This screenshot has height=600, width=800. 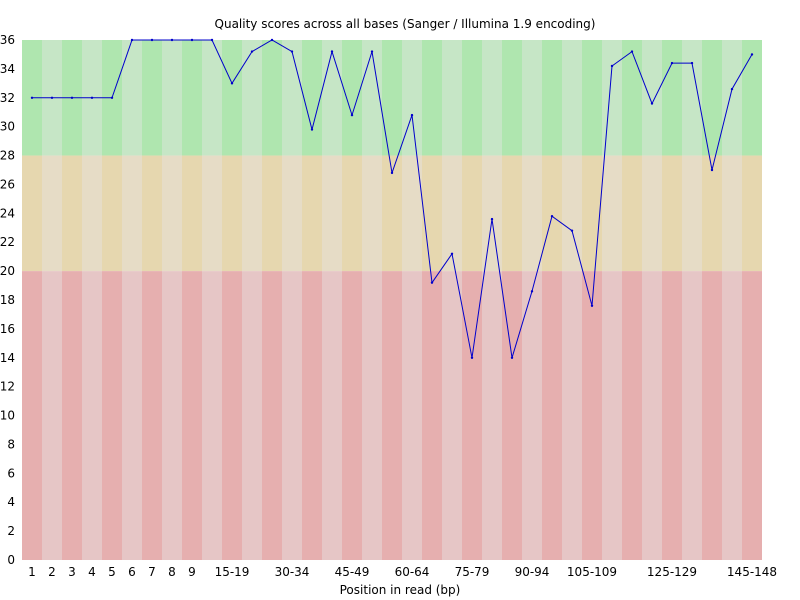 What do you see at coordinates (11, 444) in the screenshot?
I see `y-tick-label: 8` at bounding box center [11, 444].